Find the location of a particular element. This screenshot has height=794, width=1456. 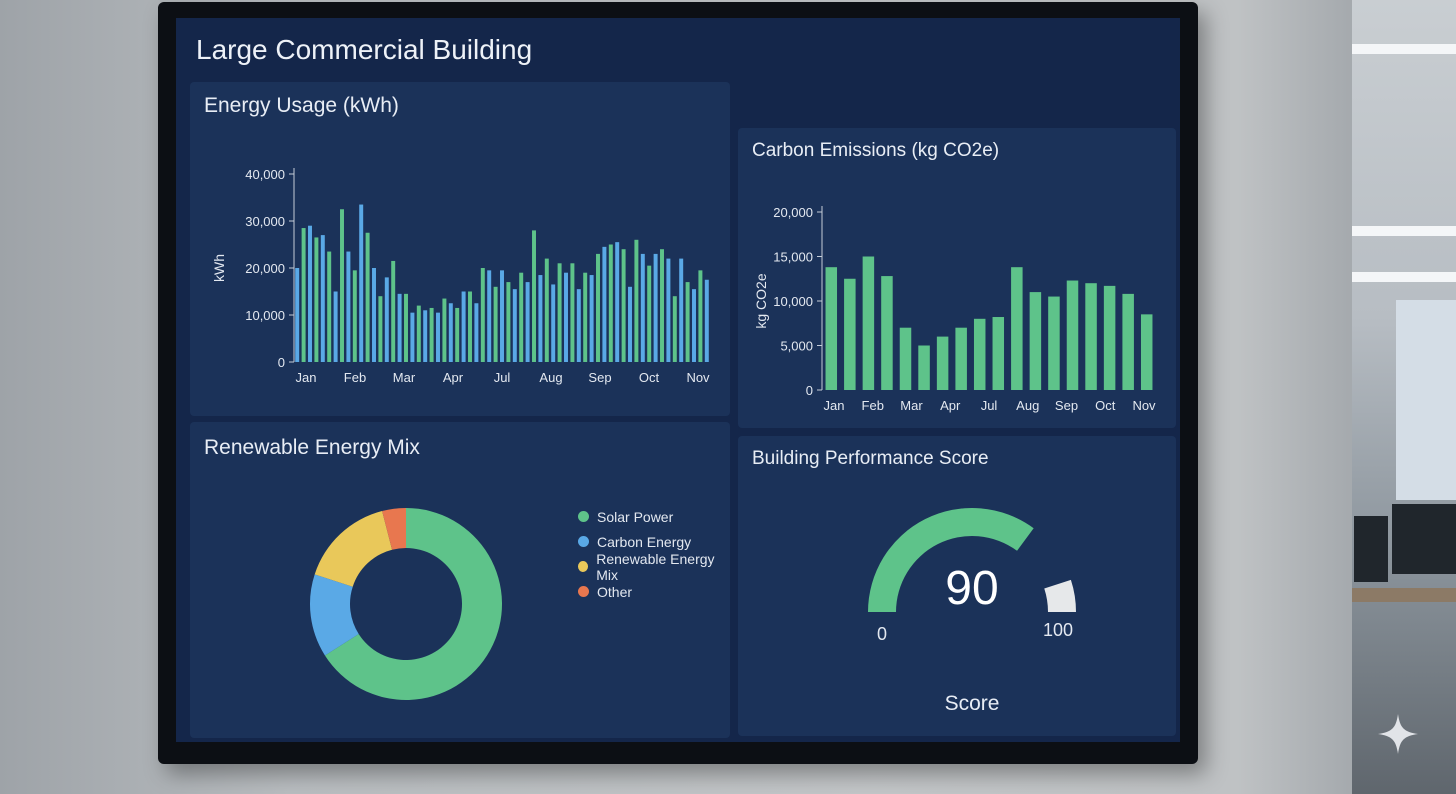

legend-label: Solar Power is located at coordinates (635, 516).